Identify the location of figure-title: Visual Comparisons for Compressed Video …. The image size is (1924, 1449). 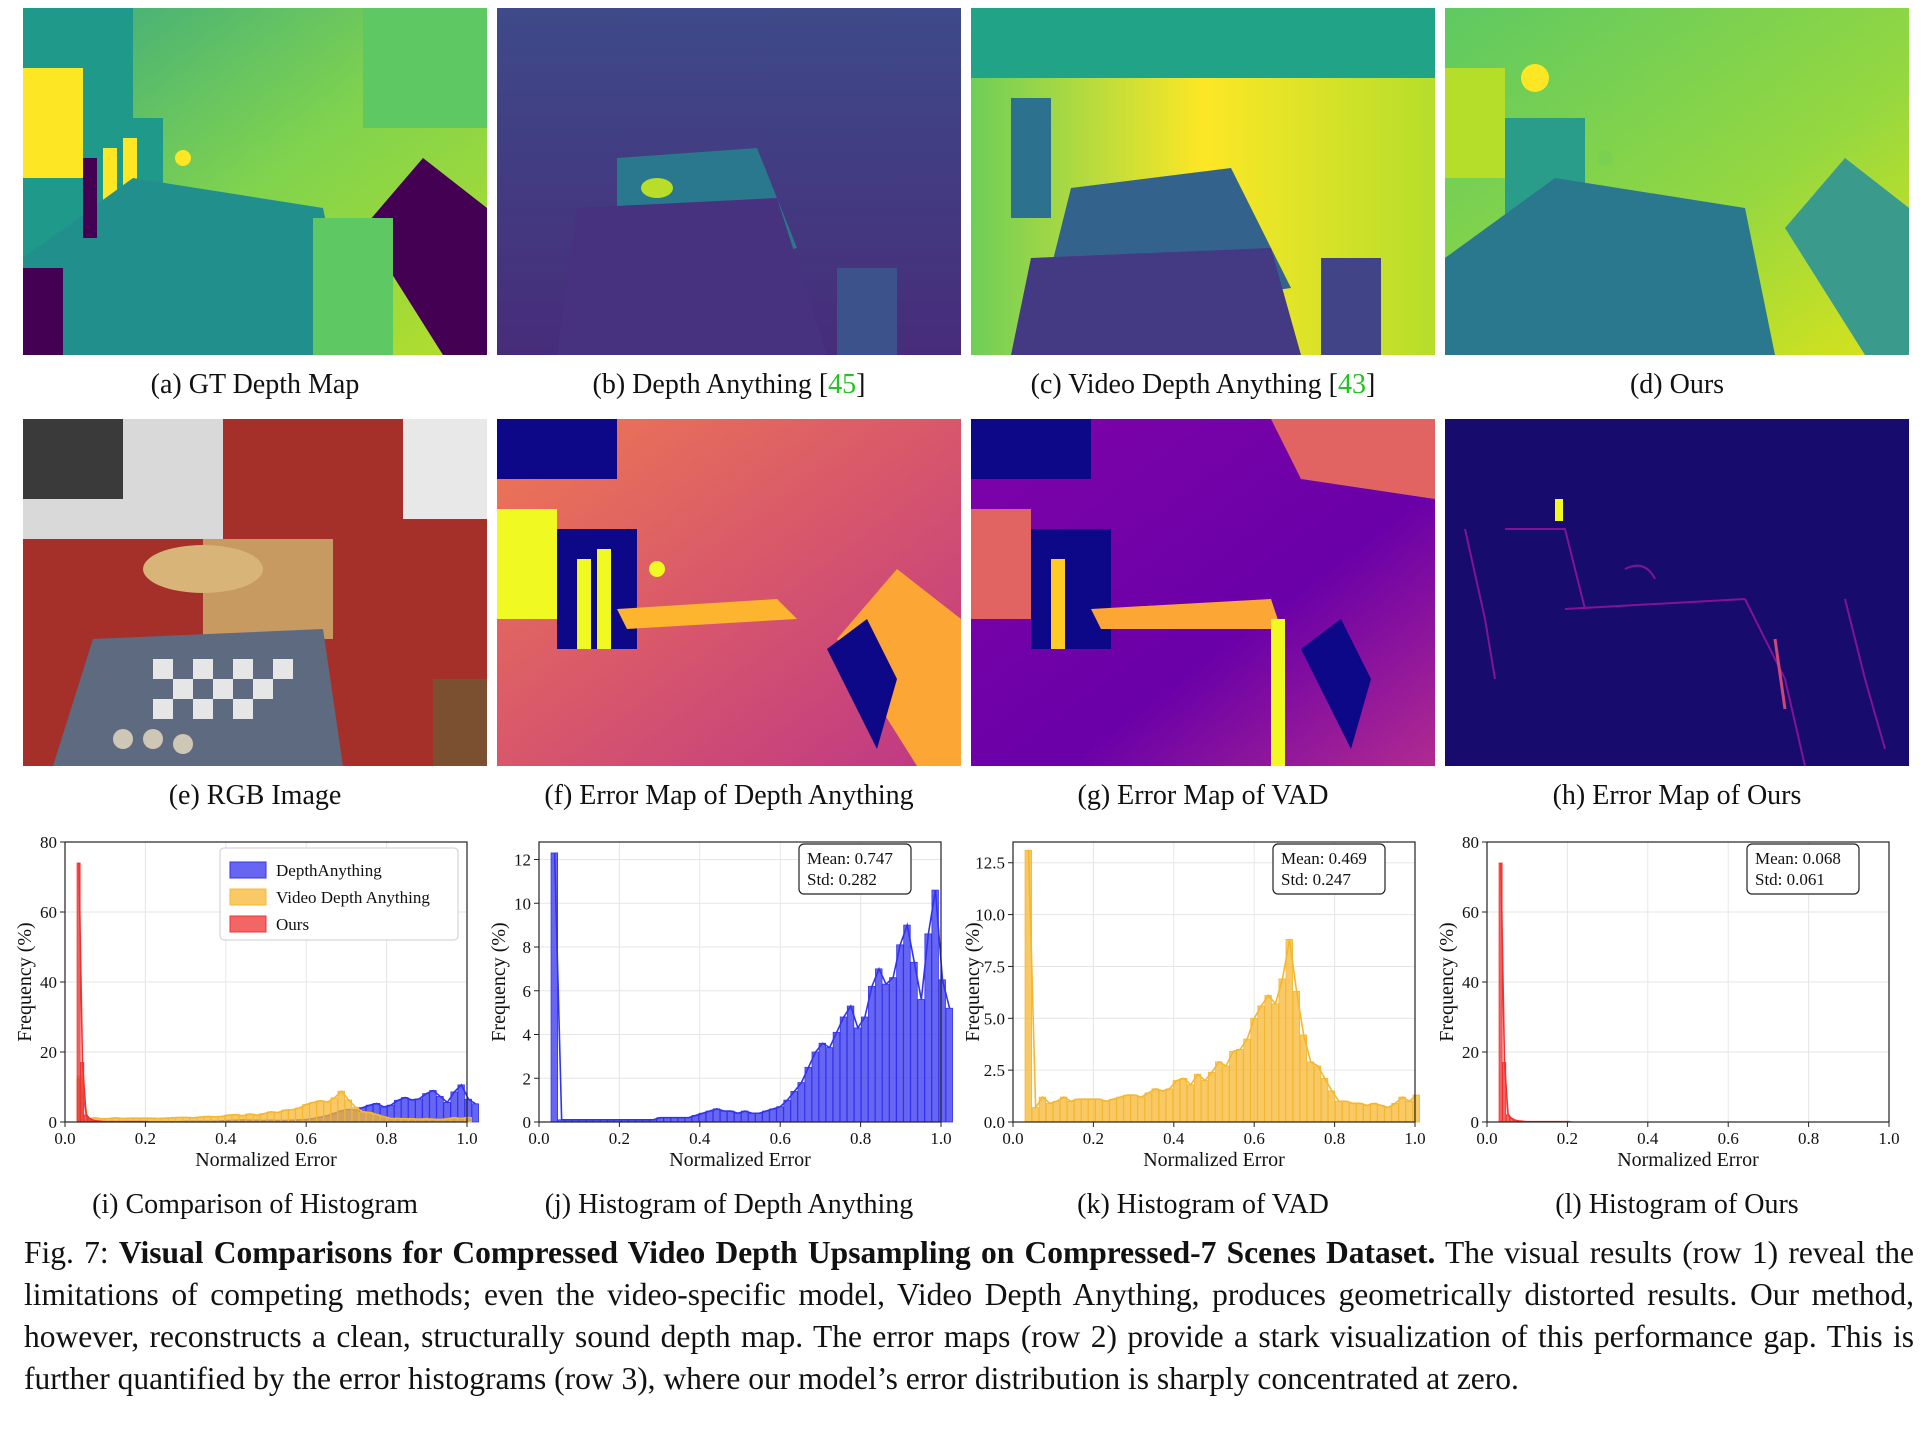
(777, 1252).